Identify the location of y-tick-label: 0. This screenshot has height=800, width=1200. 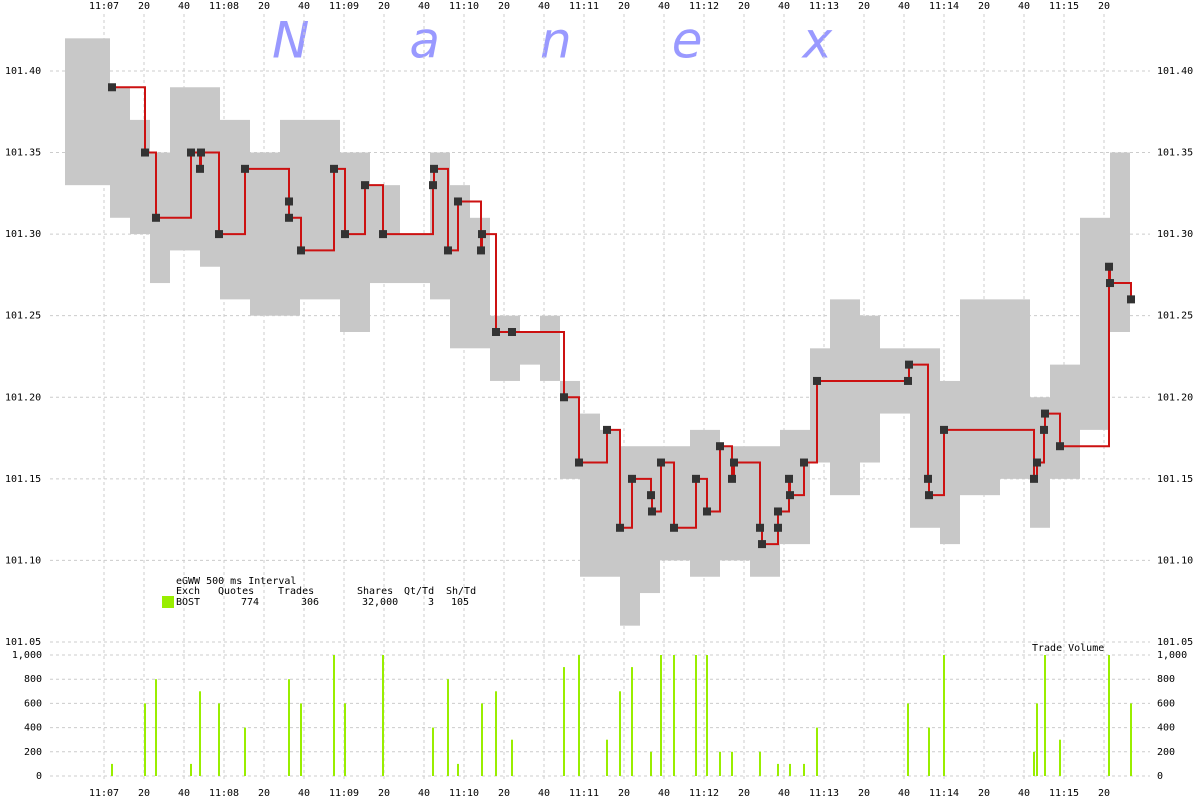
(39, 776).